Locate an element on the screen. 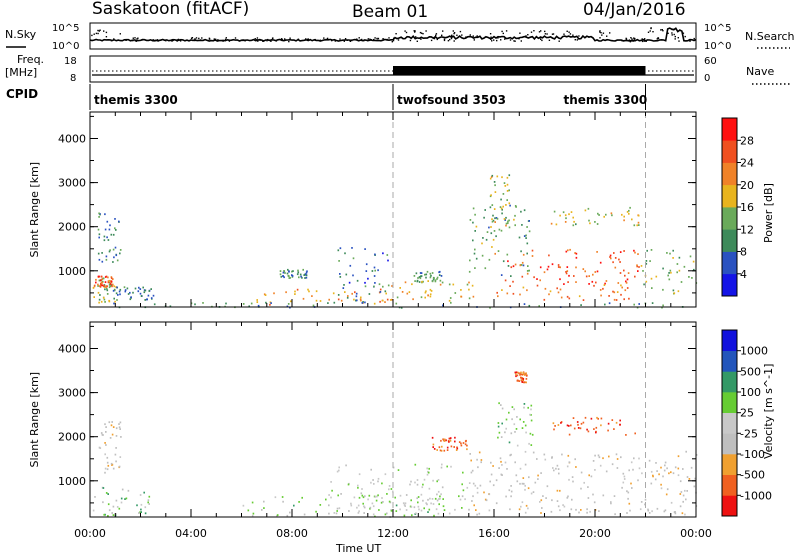 The width and height of the screenshot is (800, 554). cpid-segment-label: twofsound 3503 is located at coordinates (451, 100).